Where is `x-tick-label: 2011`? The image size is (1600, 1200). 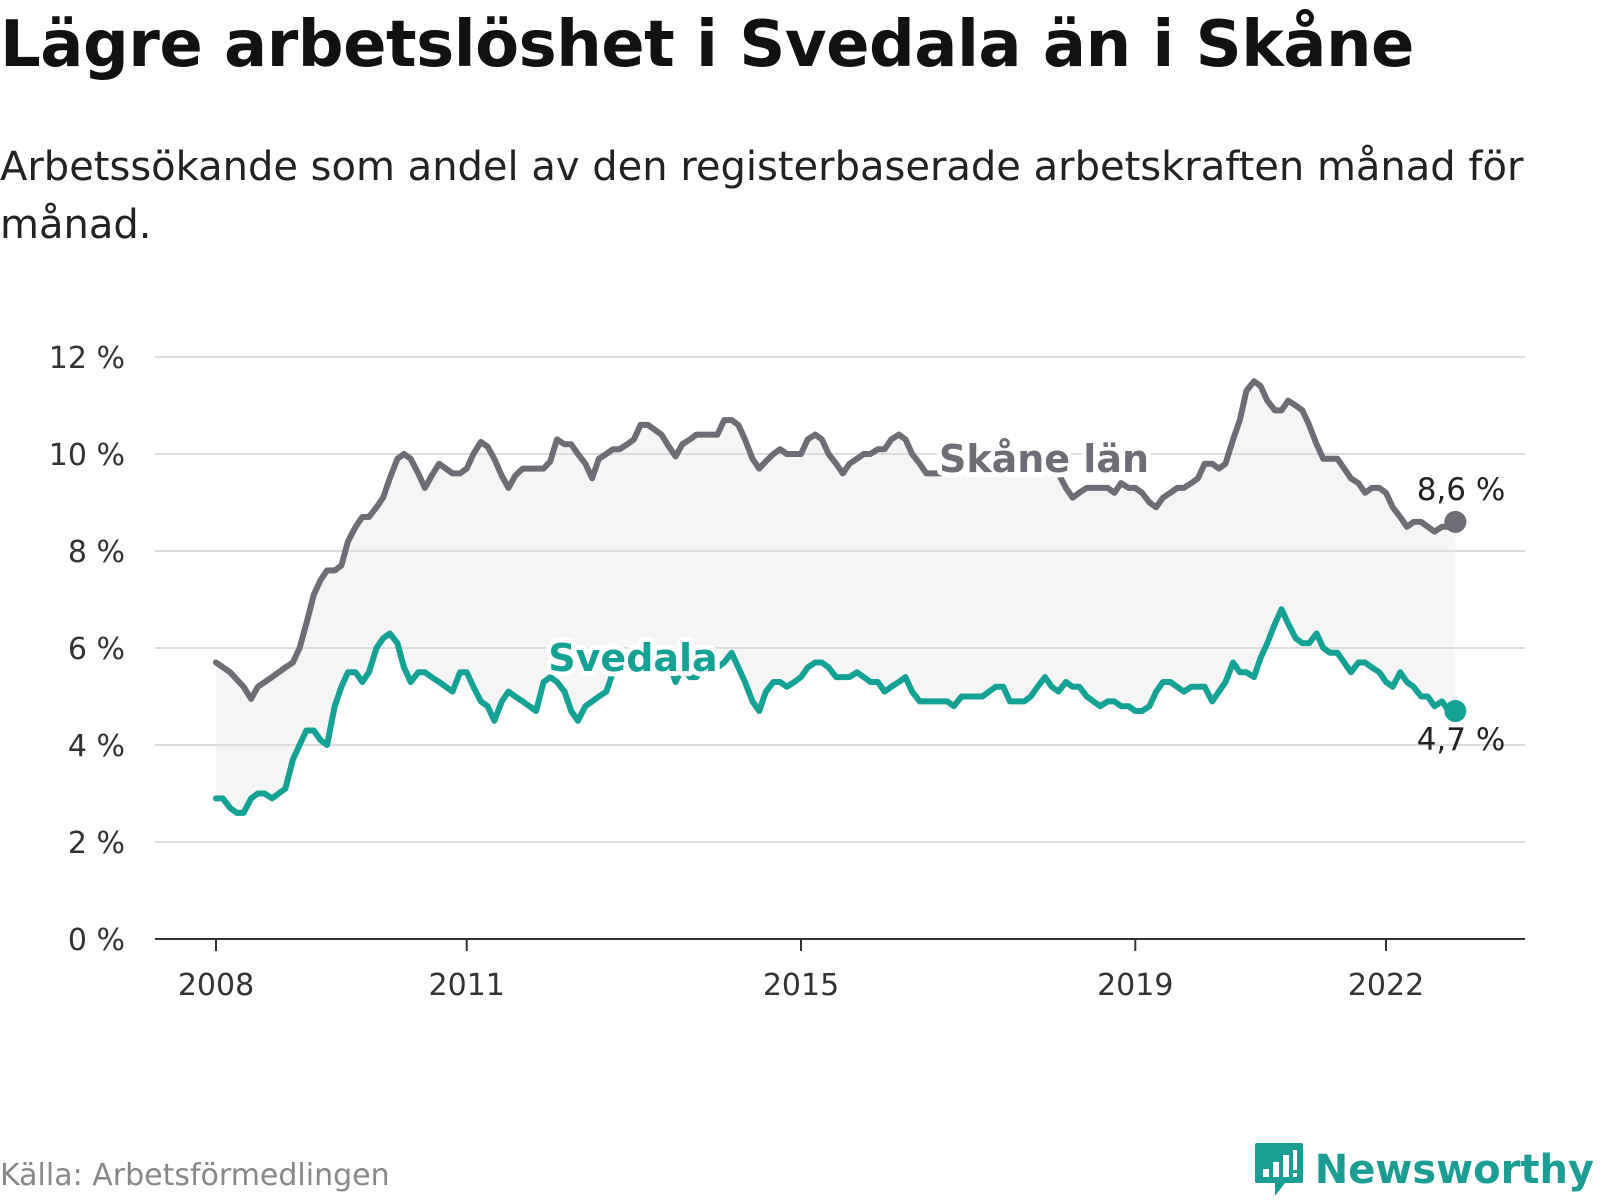 x-tick-label: 2011 is located at coordinates (467, 985).